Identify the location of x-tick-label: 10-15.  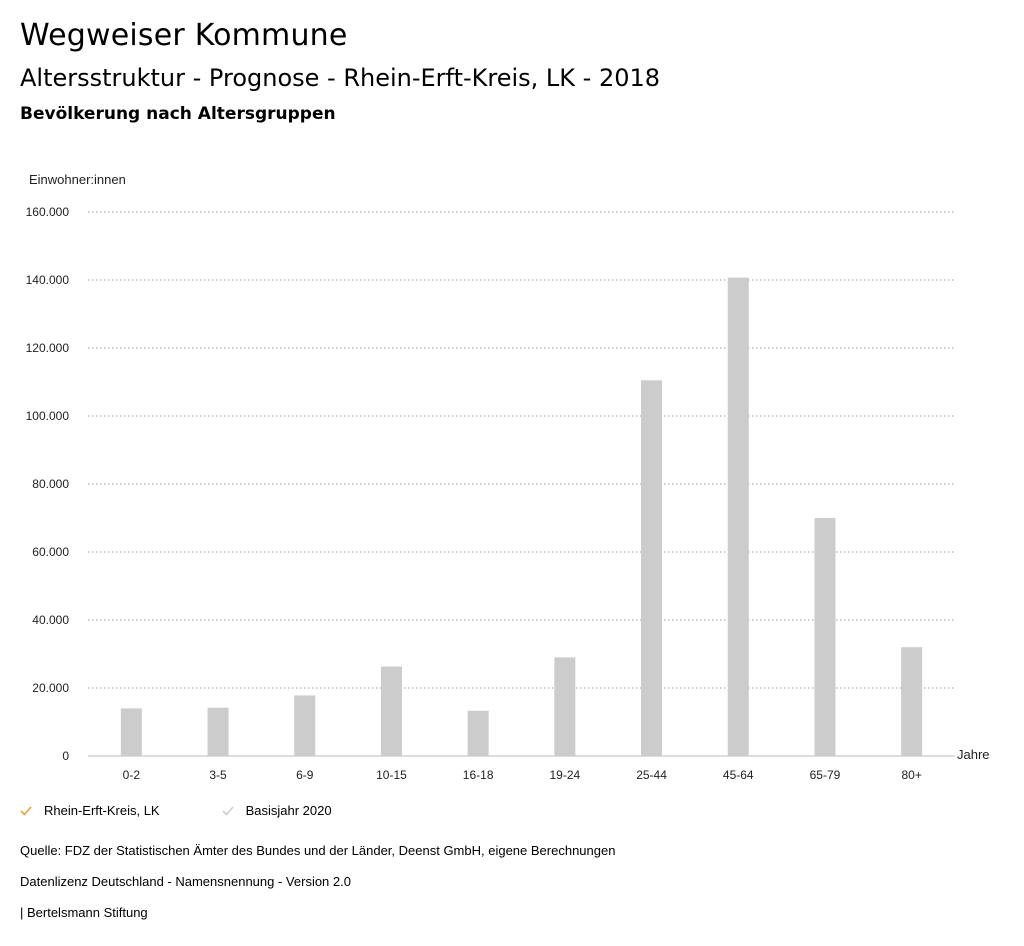
(391, 775).